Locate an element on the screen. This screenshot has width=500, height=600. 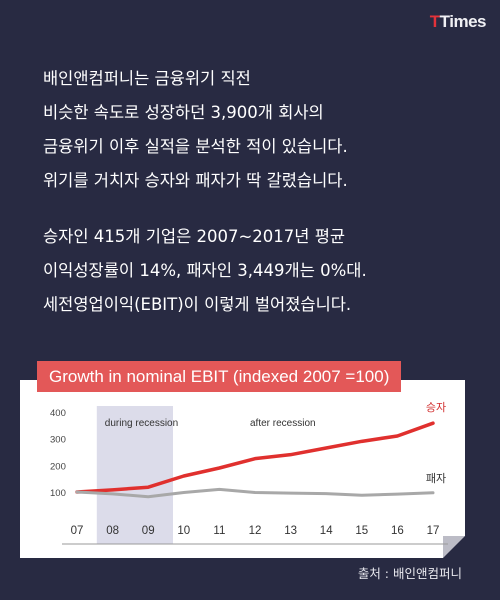
series-line-winner is located at coordinates (255, 457).